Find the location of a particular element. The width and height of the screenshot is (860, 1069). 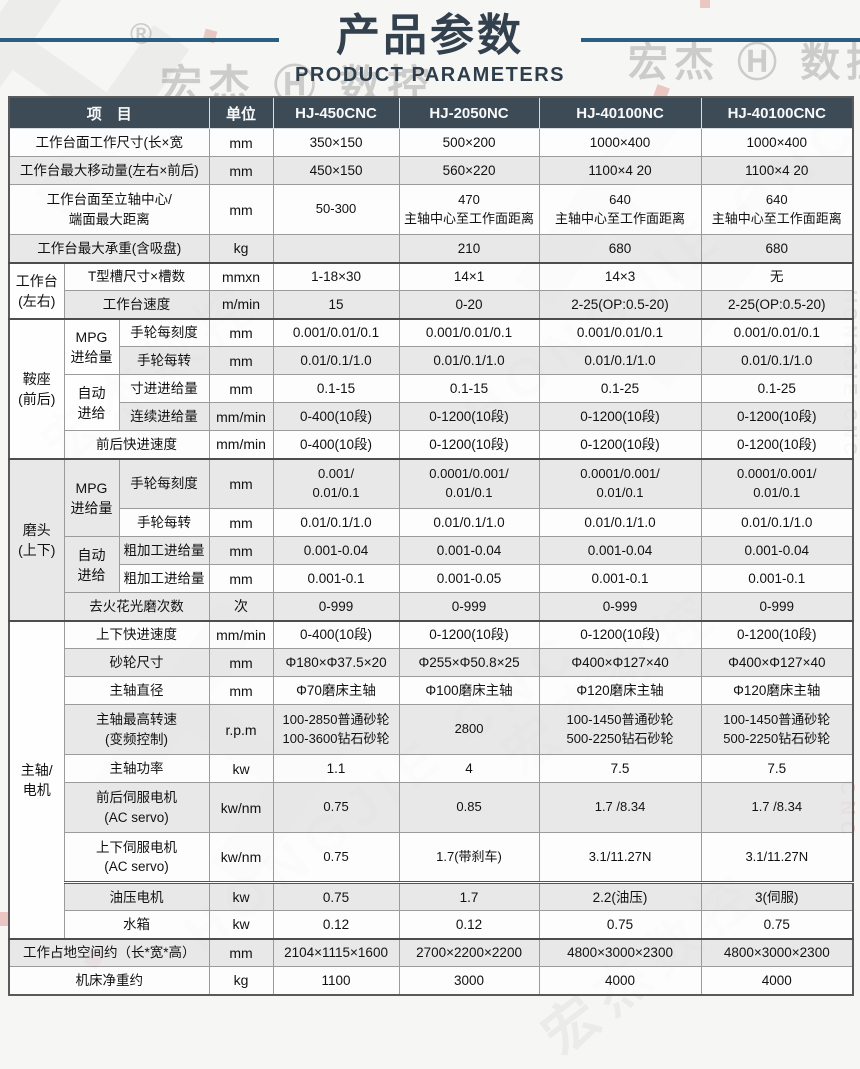

title-rule-right is located at coordinates (720, 40).